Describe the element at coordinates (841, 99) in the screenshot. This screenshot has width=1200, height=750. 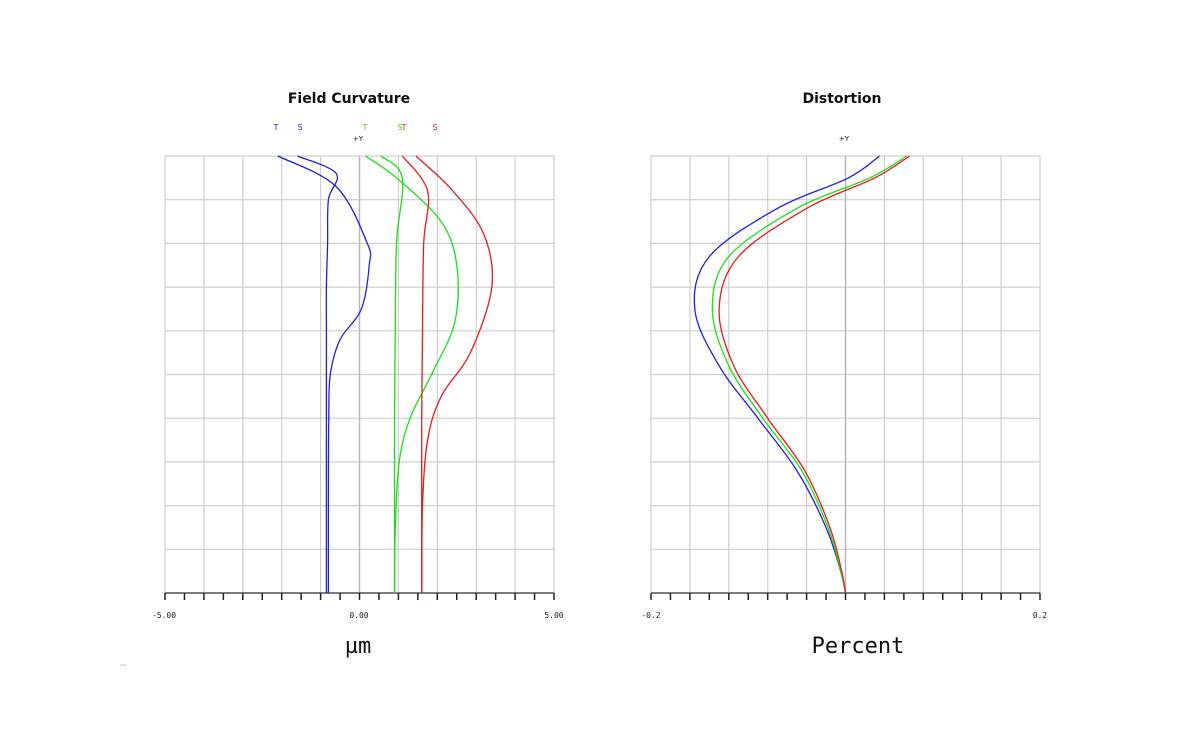
I see `distortion-title: Distortion` at that location.